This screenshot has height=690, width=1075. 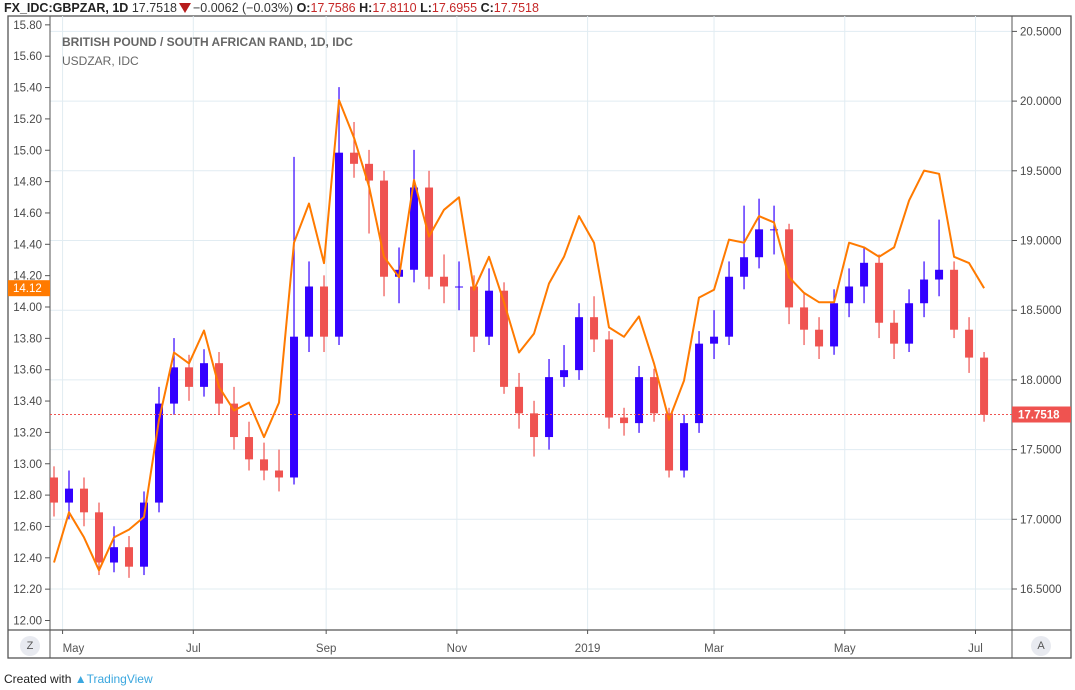 What do you see at coordinates (27, 559) in the screenshot?
I see `left-tick-label: 12.40` at bounding box center [27, 559].